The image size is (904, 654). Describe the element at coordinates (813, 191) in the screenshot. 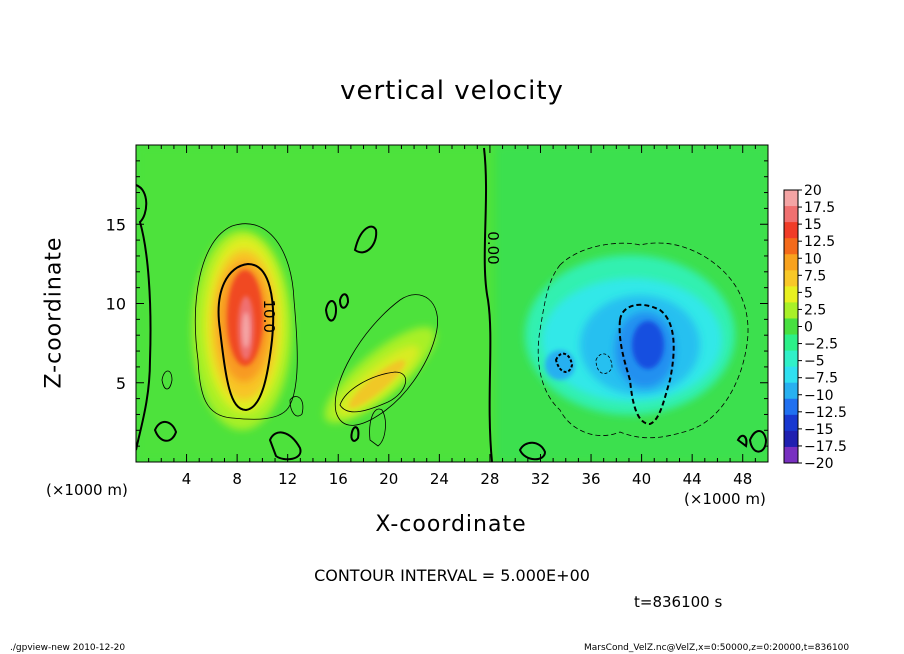

I see `colorbar-label: 20` at that location.